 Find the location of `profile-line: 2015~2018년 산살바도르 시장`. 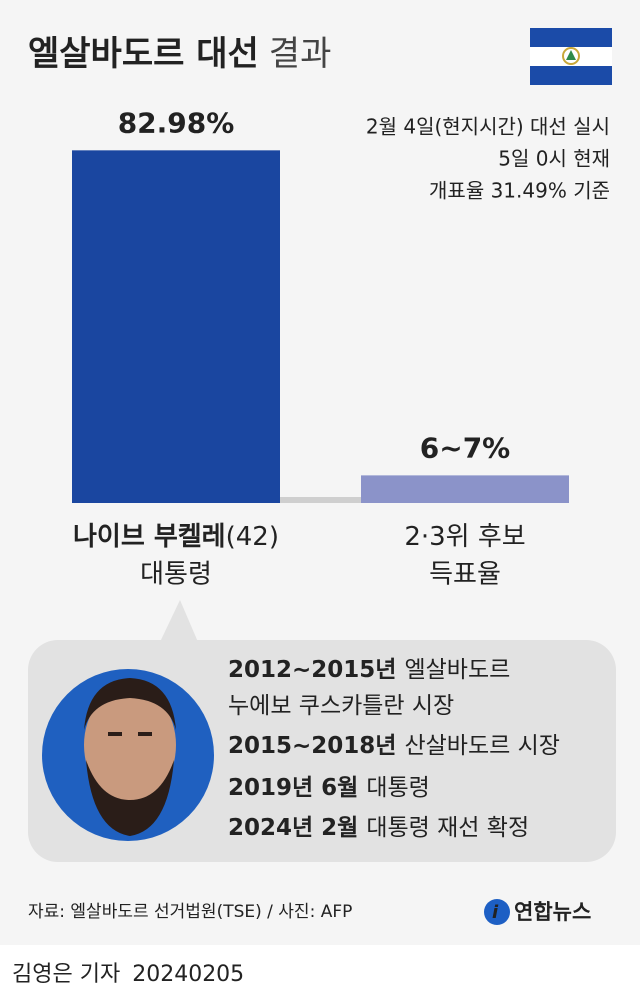

profile-line: 2015~2018년 산살바도르 시장 is located at coordinates (394, 746).